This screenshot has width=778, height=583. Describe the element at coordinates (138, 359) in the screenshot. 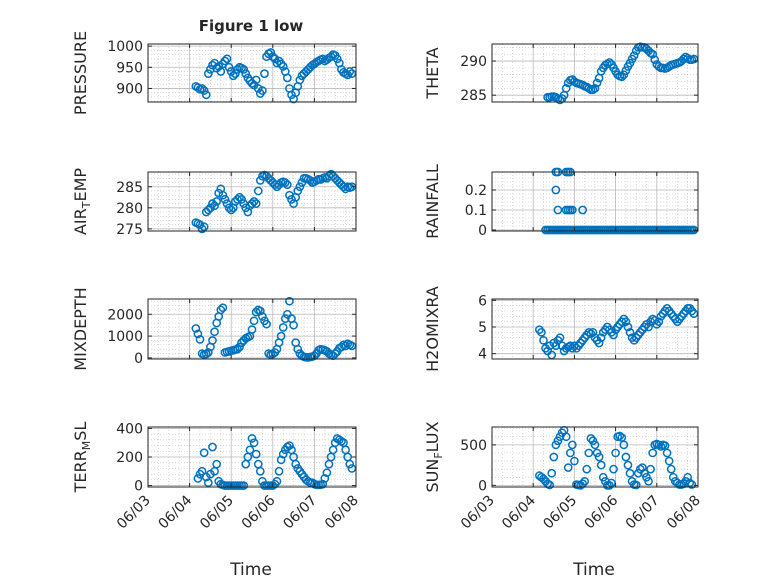

I see `y-tick-label: 0` at that location.